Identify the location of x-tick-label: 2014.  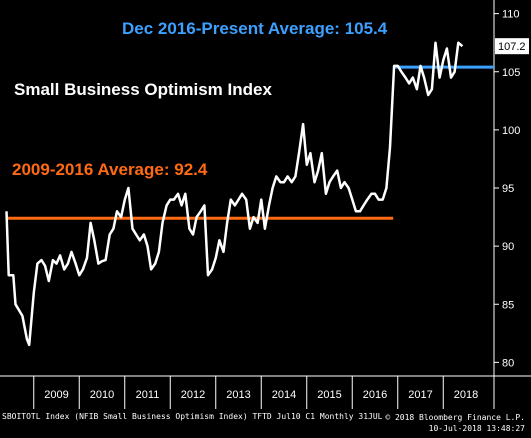
(284, 395).